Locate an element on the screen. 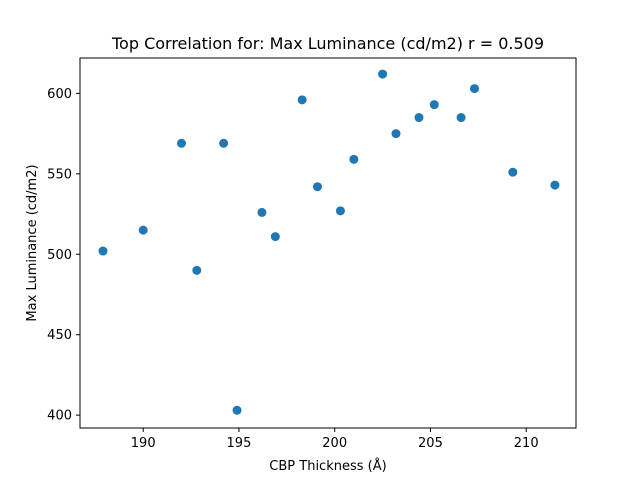 Image resolution: width=640 pixels, height=480 pixels. x-tick-label: 190 is located at coordinates (143, 443).